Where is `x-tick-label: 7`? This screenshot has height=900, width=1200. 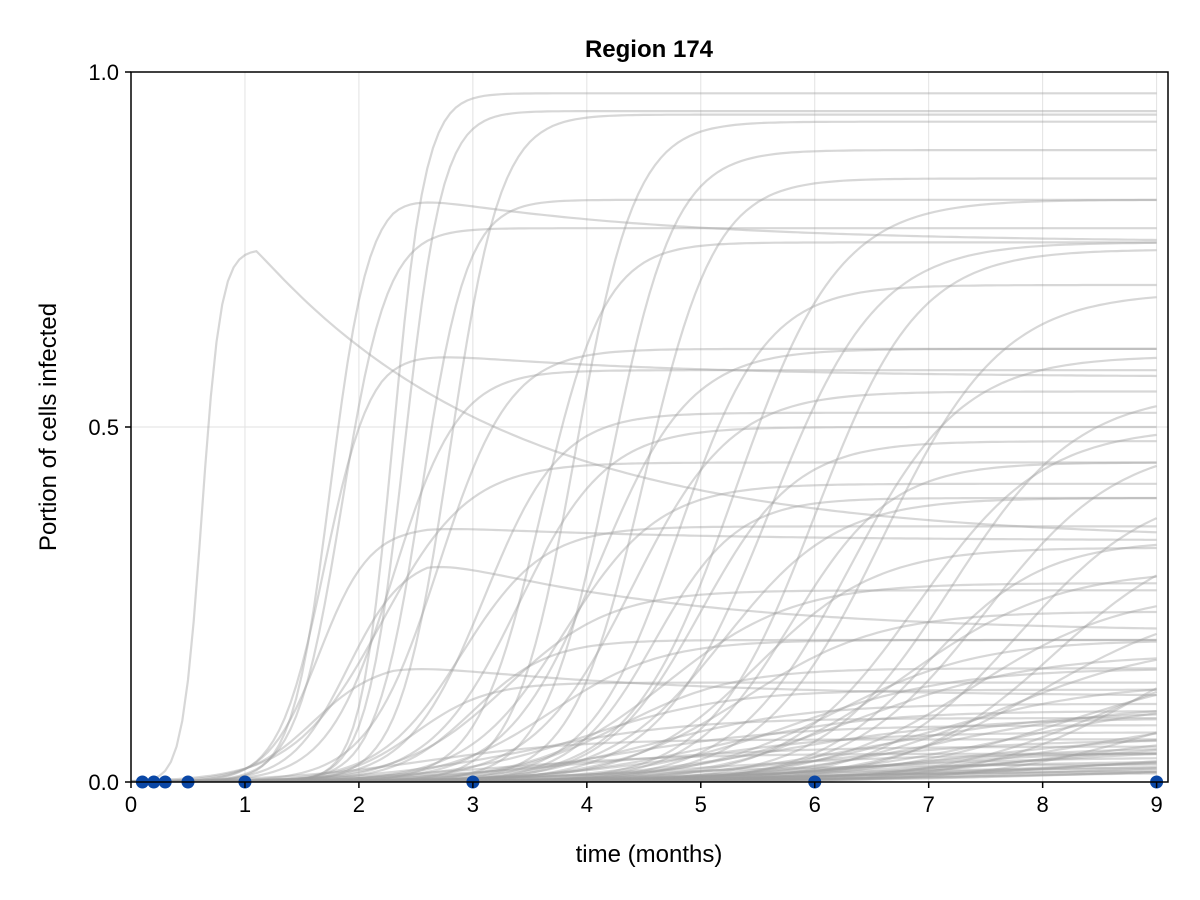
x-tick-label: 7 is located at coordinates (929, 804).